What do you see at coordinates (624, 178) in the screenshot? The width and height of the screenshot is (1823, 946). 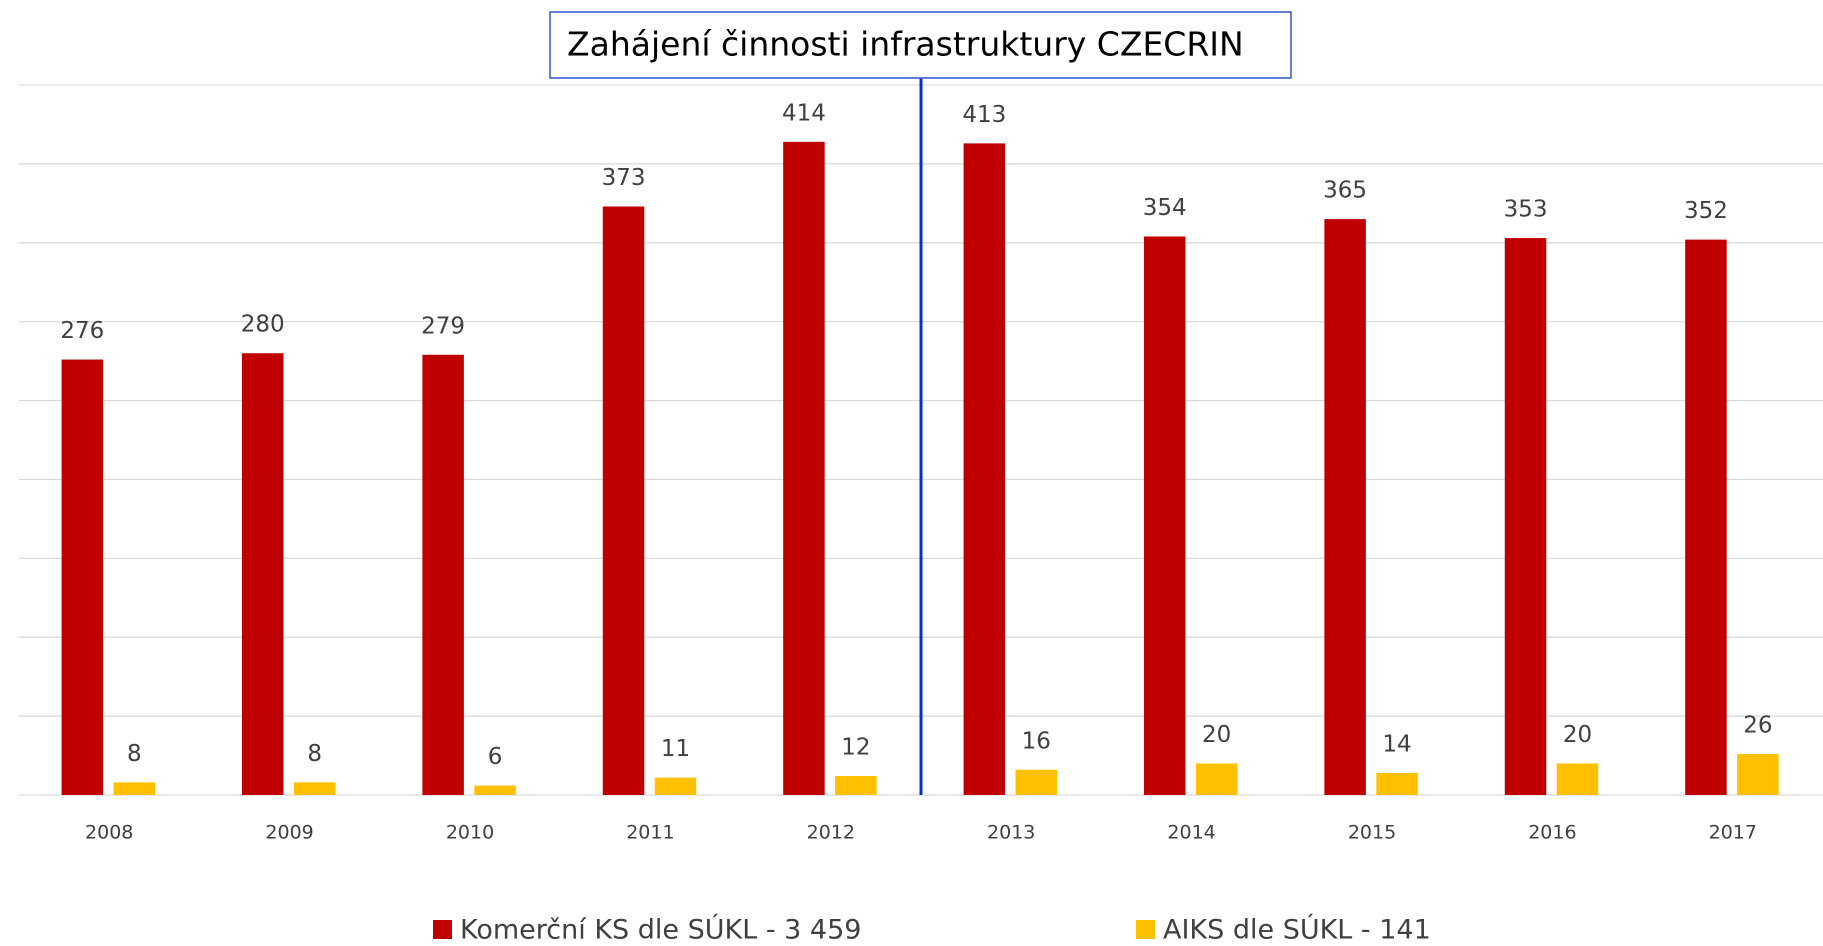 I see `data-label: 373` at bounding box center [624, 178].